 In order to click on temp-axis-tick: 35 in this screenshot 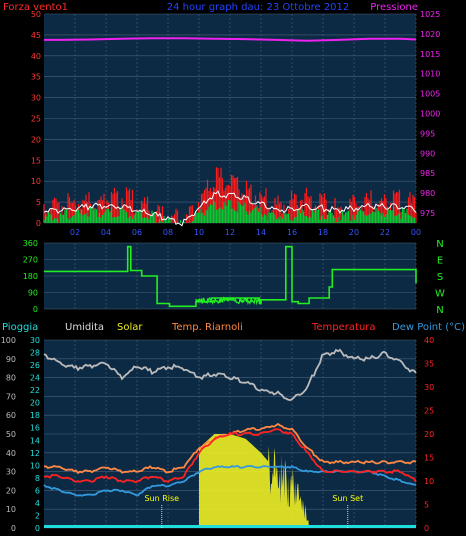, I will do `click(429, 364)`.